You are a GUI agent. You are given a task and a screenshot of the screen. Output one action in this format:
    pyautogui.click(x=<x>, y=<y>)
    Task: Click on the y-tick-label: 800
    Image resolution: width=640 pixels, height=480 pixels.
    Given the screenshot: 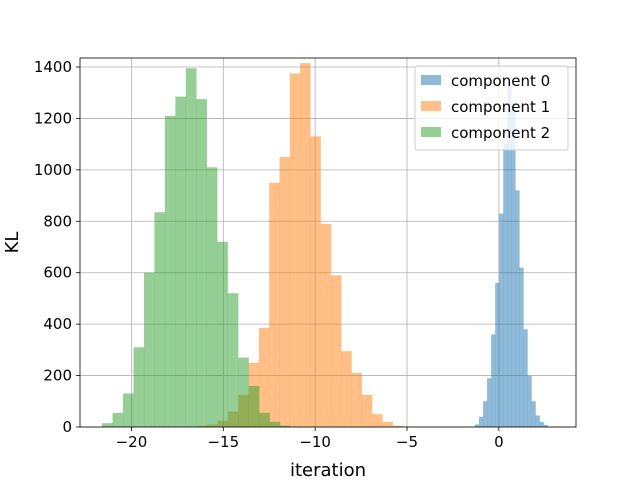 What is the action you would take?
    pyautogui.click(x=57, y=221)
    